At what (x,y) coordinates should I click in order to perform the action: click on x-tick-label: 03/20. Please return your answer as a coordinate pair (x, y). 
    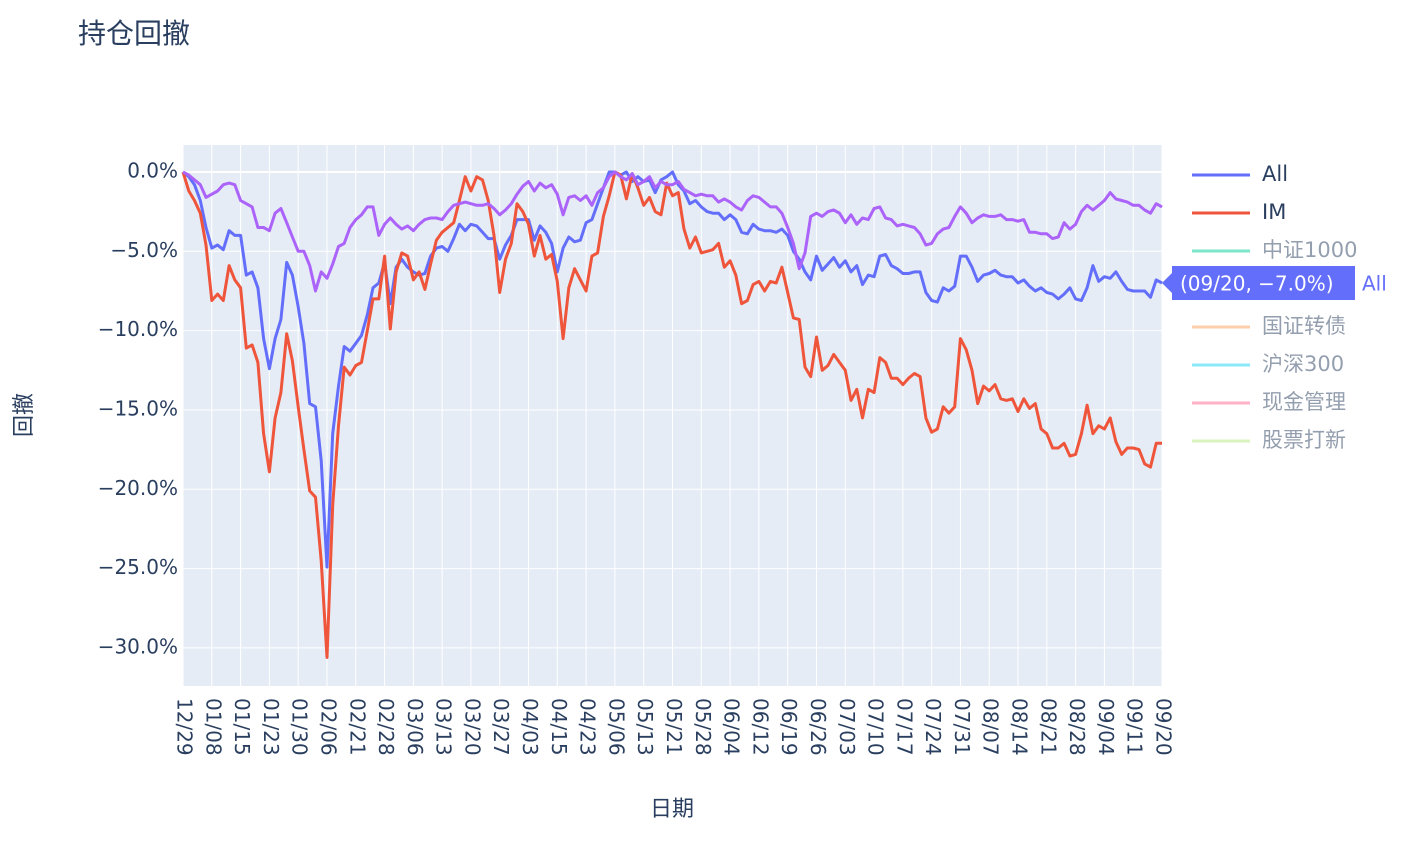
    Looking at the image, I should click on (472, 727).